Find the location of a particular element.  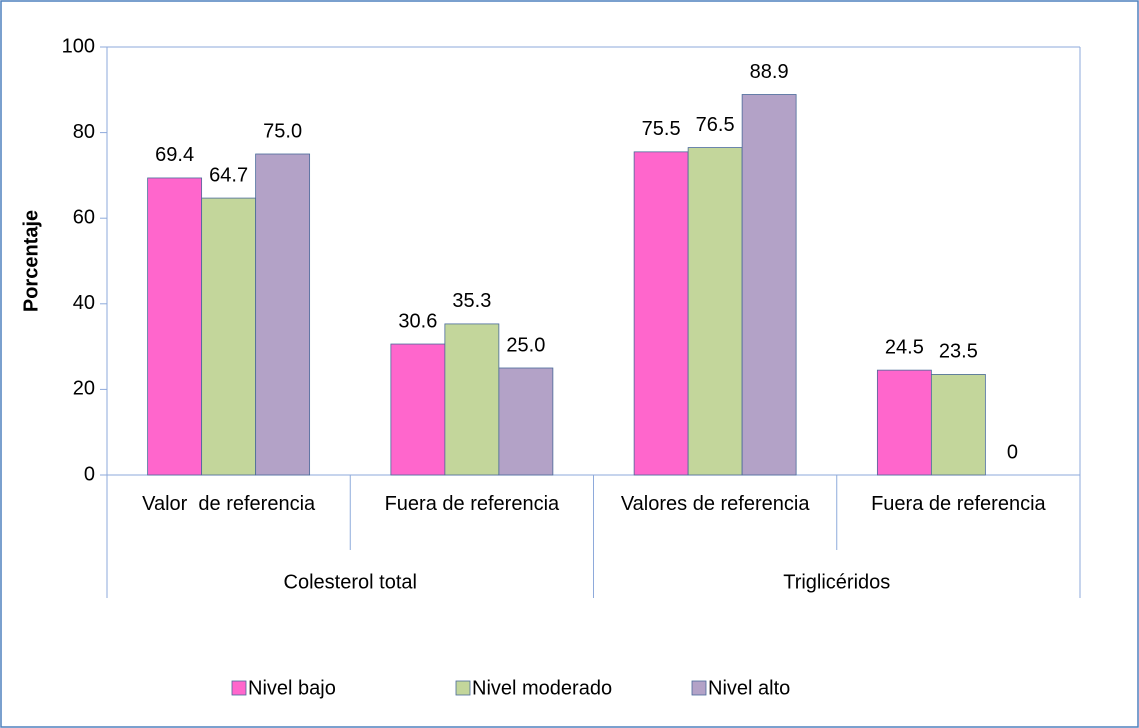

data-label: 76.5 is located at coordinates (715, 125).